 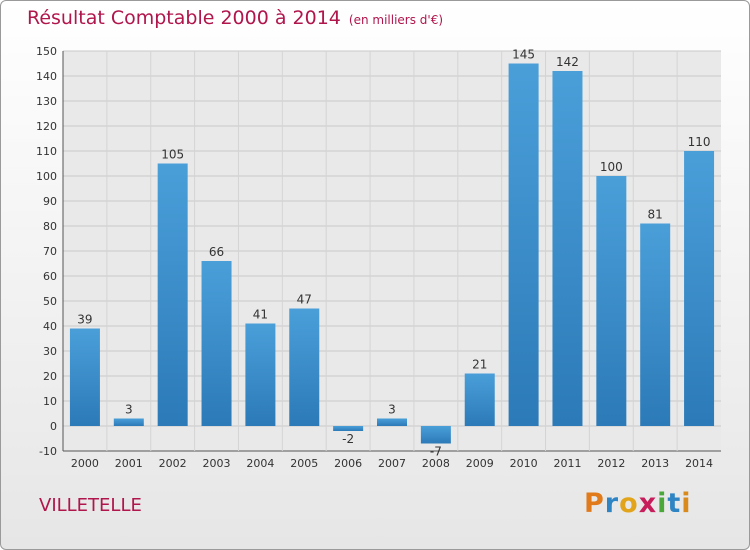 What do you see at coordinates (524, 463) in the screenshot?
I see `x-tick-label: 2010` at bounding box center [524, 463].